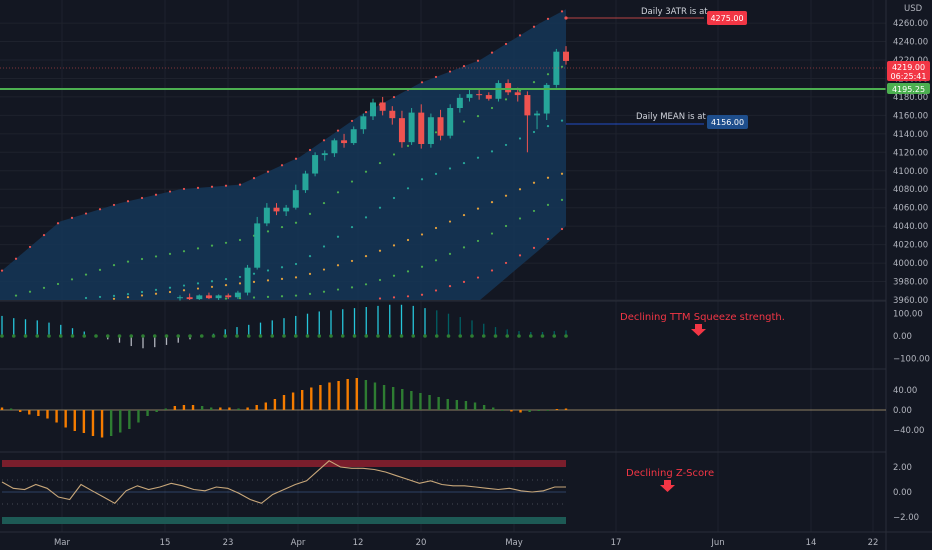 The height and width of the screenshot is (550, 932). I want to click on price-tick-label: 4140.00, so click(910, 135).